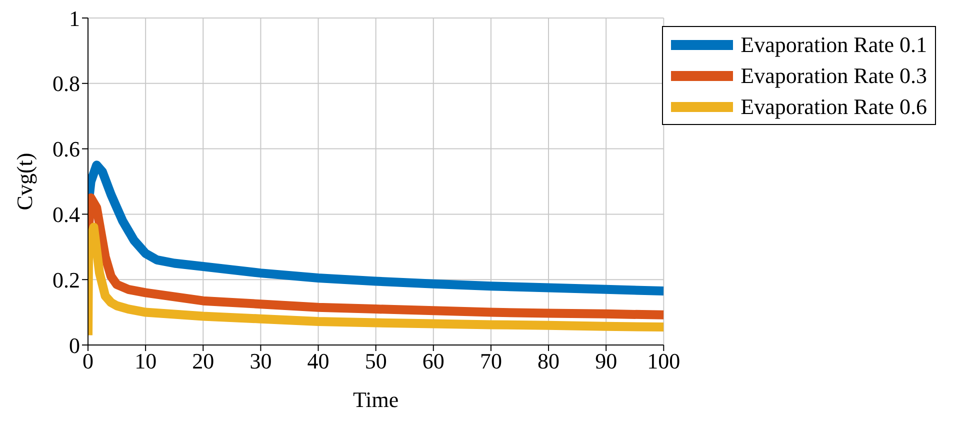 The height and width of the screenshot is (423, 967). What do you see at coordinates (833, 45) in the screenshot?
I see `legend-label: Evaporation Rate 0.1` at bounding box center [833, 45].